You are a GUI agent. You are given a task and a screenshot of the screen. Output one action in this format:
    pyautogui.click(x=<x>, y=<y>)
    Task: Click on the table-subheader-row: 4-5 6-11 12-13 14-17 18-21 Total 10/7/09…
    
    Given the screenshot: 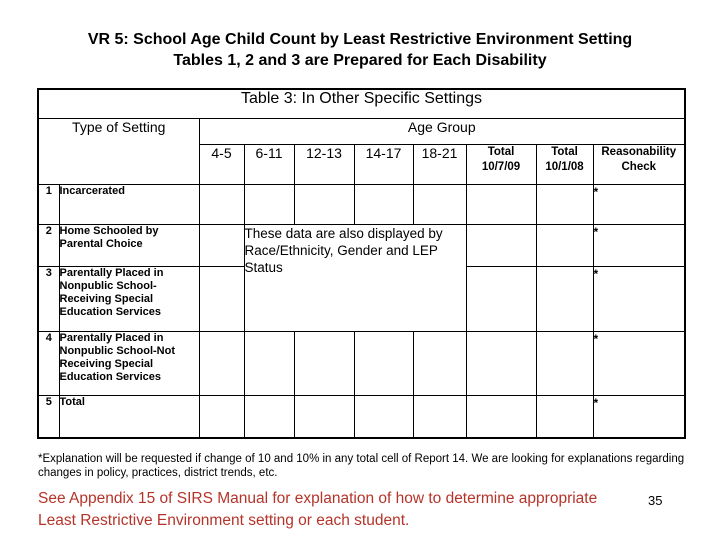 What is the action you would take?
    pyautogui.click(x=362, y=164)
    